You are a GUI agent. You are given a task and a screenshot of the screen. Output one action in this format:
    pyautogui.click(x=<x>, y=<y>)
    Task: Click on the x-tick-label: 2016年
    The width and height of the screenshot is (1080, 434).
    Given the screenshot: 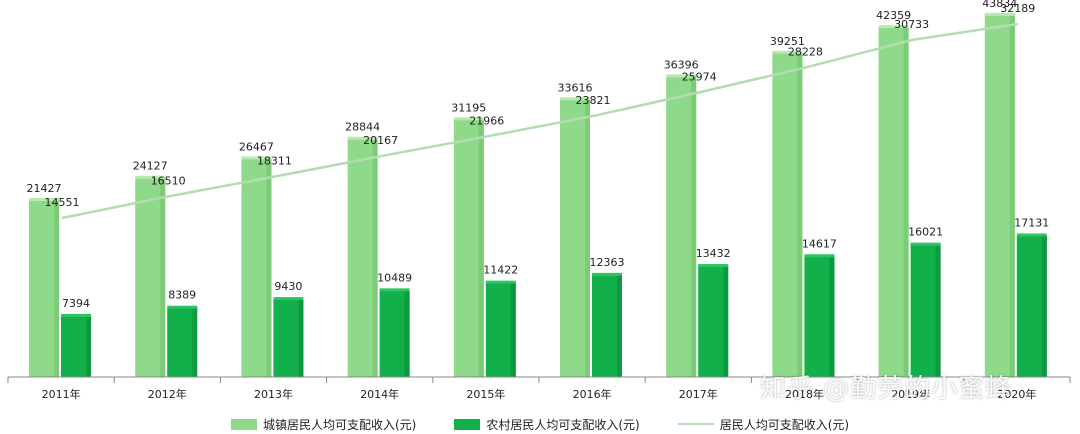 What is the action you would take?
    pyautogui.click(x=592, y=394)
    